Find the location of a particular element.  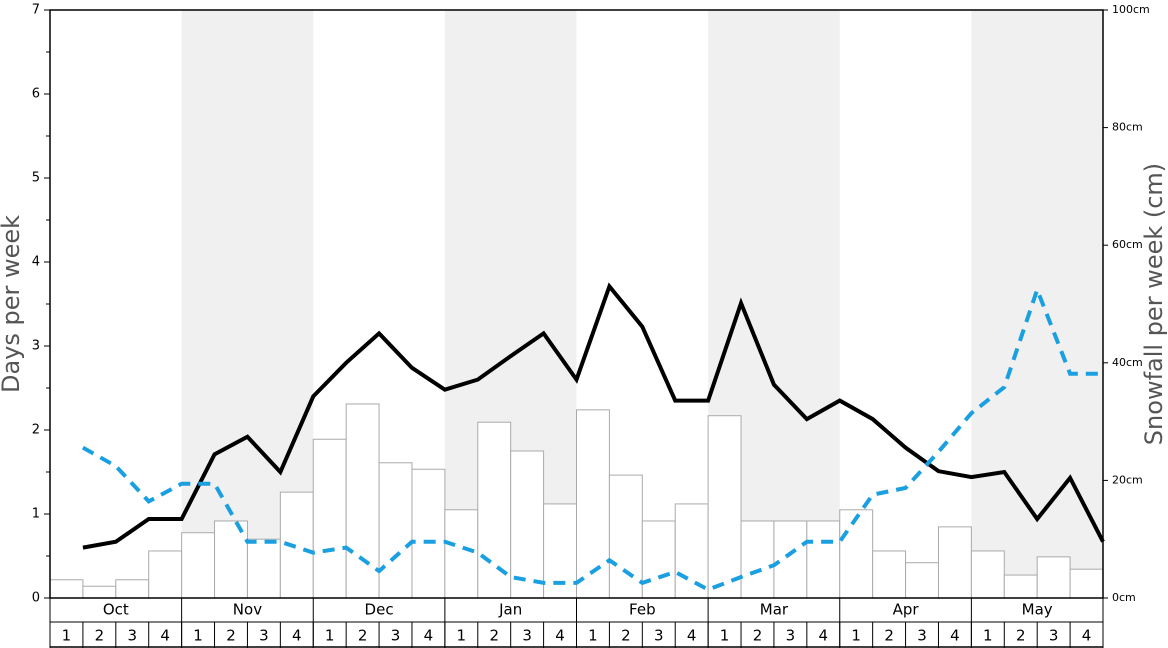

y2-tick-label: 80cm is located at coordinates (1127, 127).